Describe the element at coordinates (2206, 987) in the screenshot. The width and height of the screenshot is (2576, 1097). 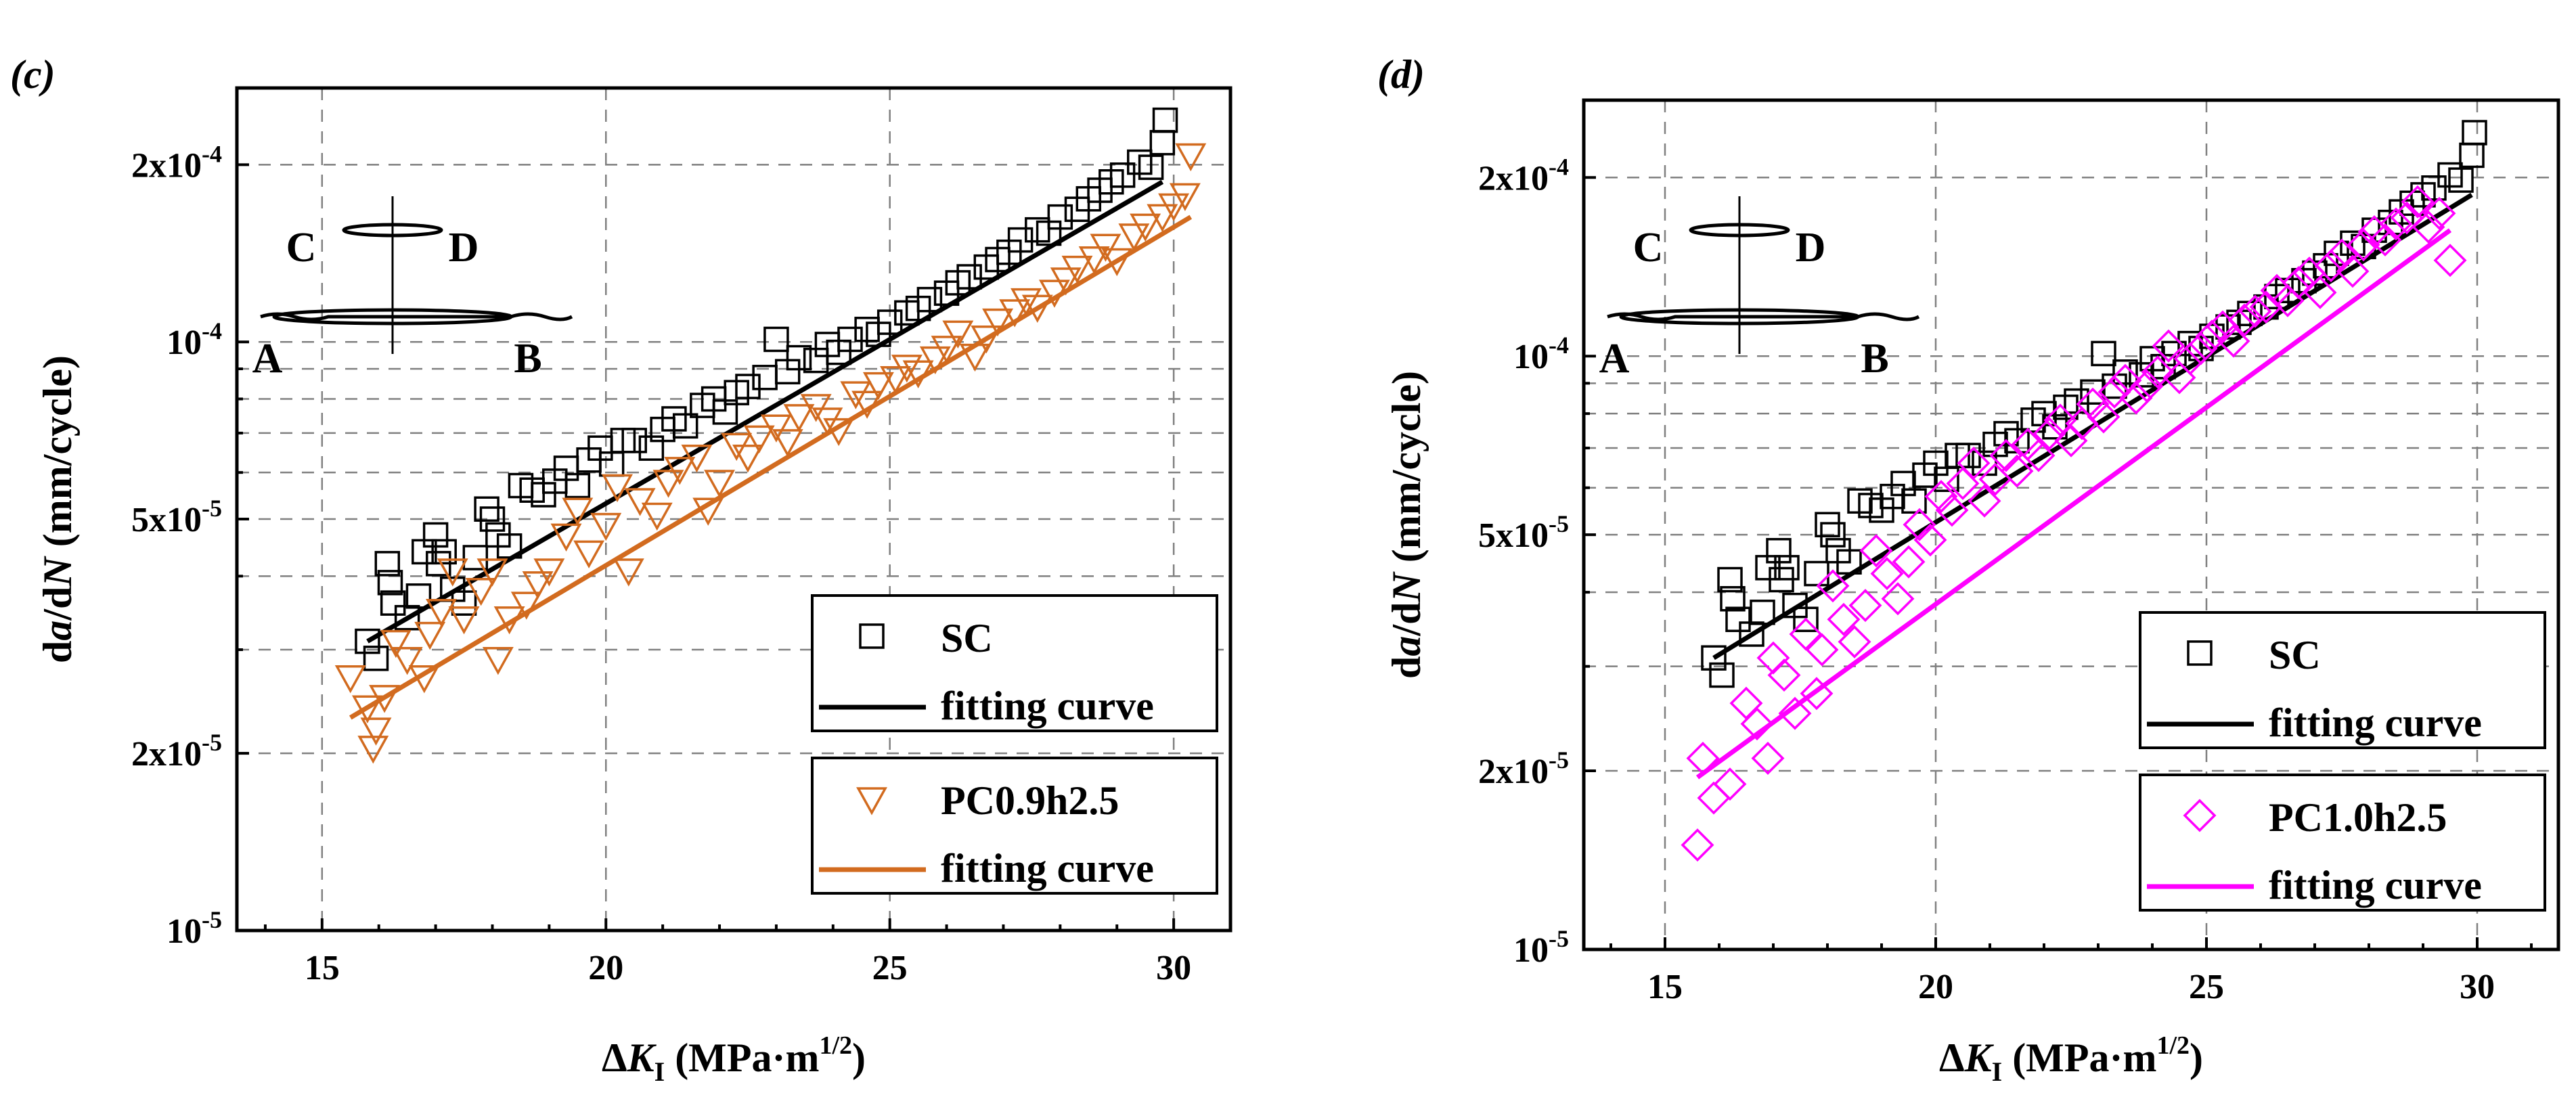
I see `x-tick-label: 25` at that location.